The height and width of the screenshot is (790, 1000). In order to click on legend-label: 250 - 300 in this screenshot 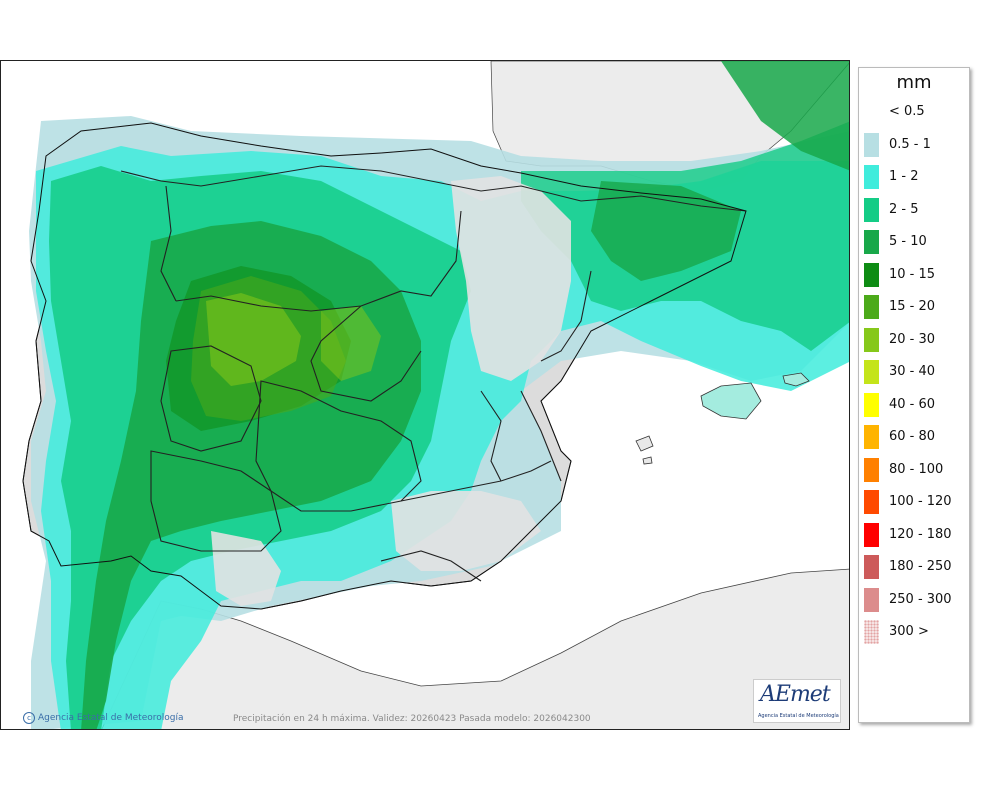, I will do `click(920, 599)`.